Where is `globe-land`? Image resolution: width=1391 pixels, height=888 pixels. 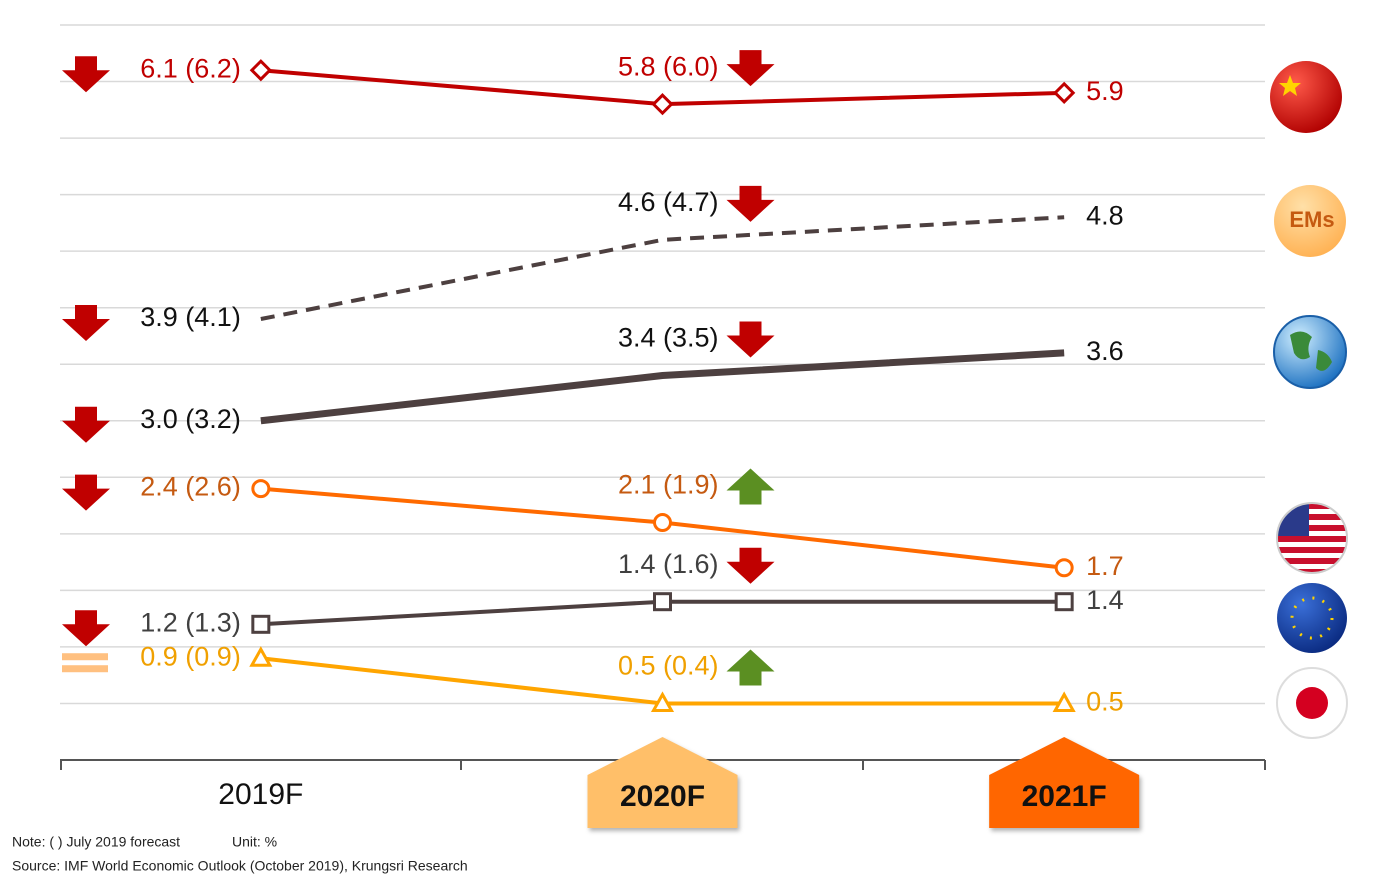
globe-land is located at coordinates (1311, 351).